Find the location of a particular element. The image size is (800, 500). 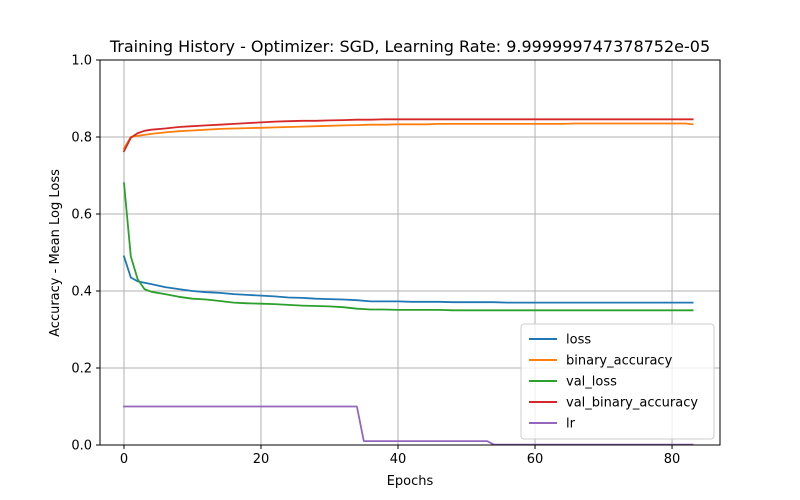

x-tick-label: 80 is located at coordinates (672, 459).